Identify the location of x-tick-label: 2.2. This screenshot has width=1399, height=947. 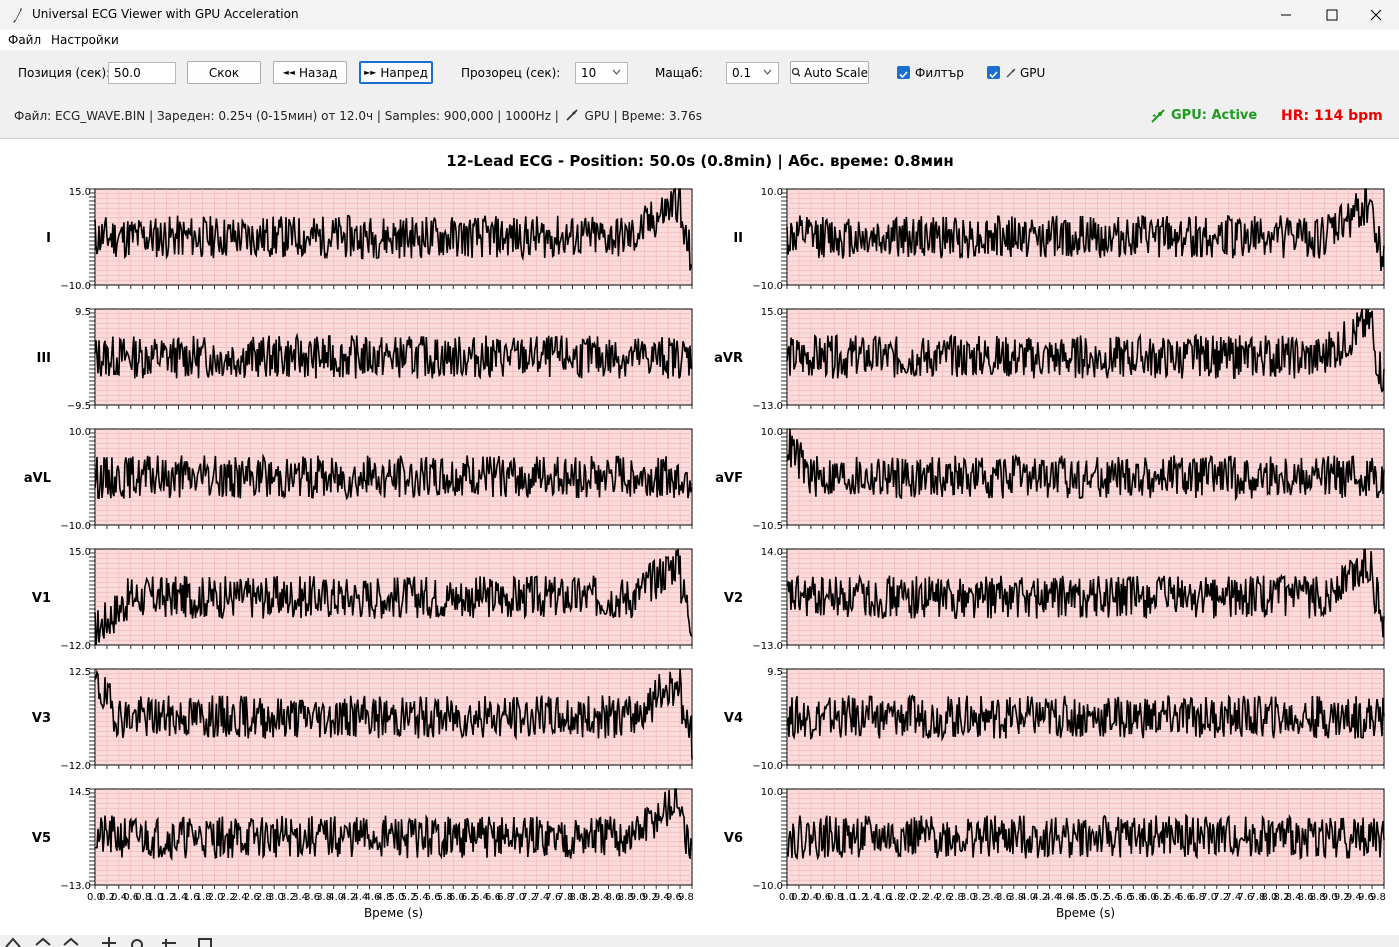
(920, 897).